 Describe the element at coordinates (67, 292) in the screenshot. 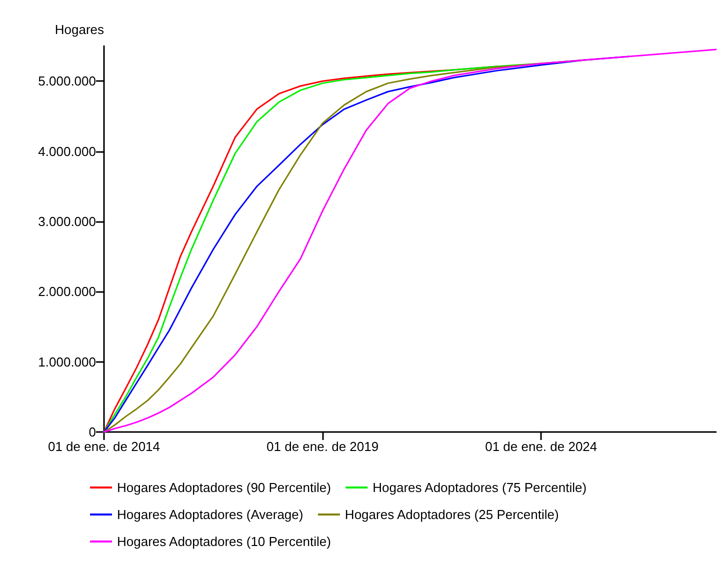

I see `y-tick-label: 2.000.000` at that location.